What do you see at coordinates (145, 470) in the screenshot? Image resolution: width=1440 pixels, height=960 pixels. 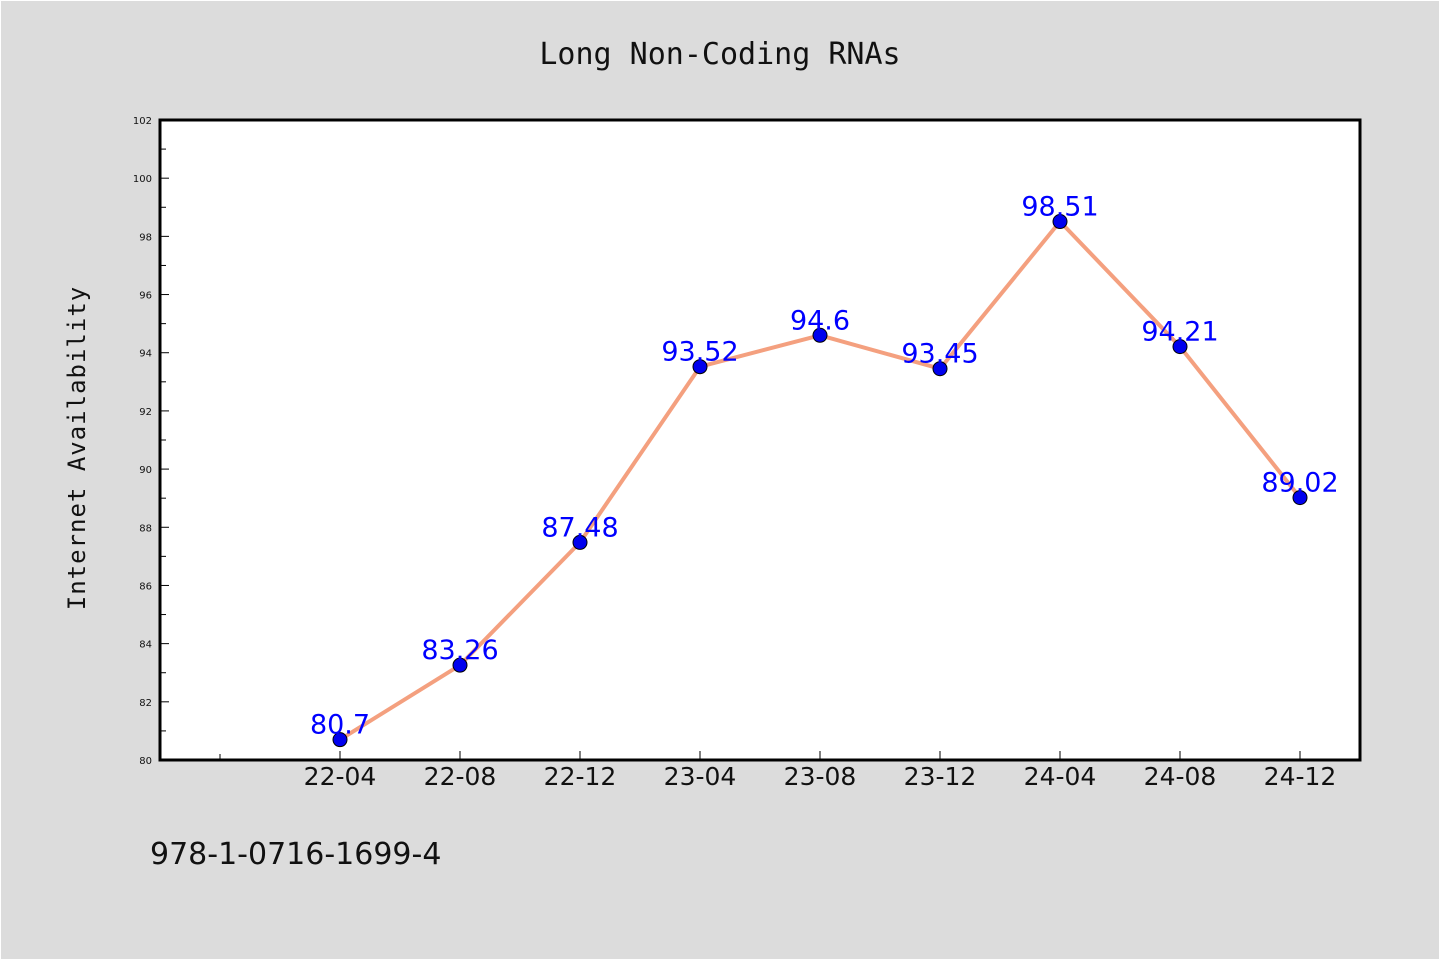 I see `y-tick-label: 90` at bounding box center [145, 470].